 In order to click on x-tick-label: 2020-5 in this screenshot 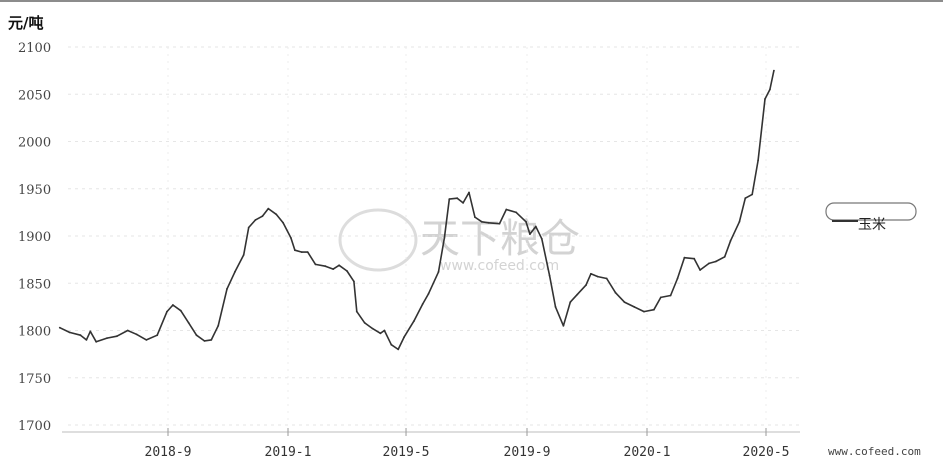, I will do `click(766, 452)`.